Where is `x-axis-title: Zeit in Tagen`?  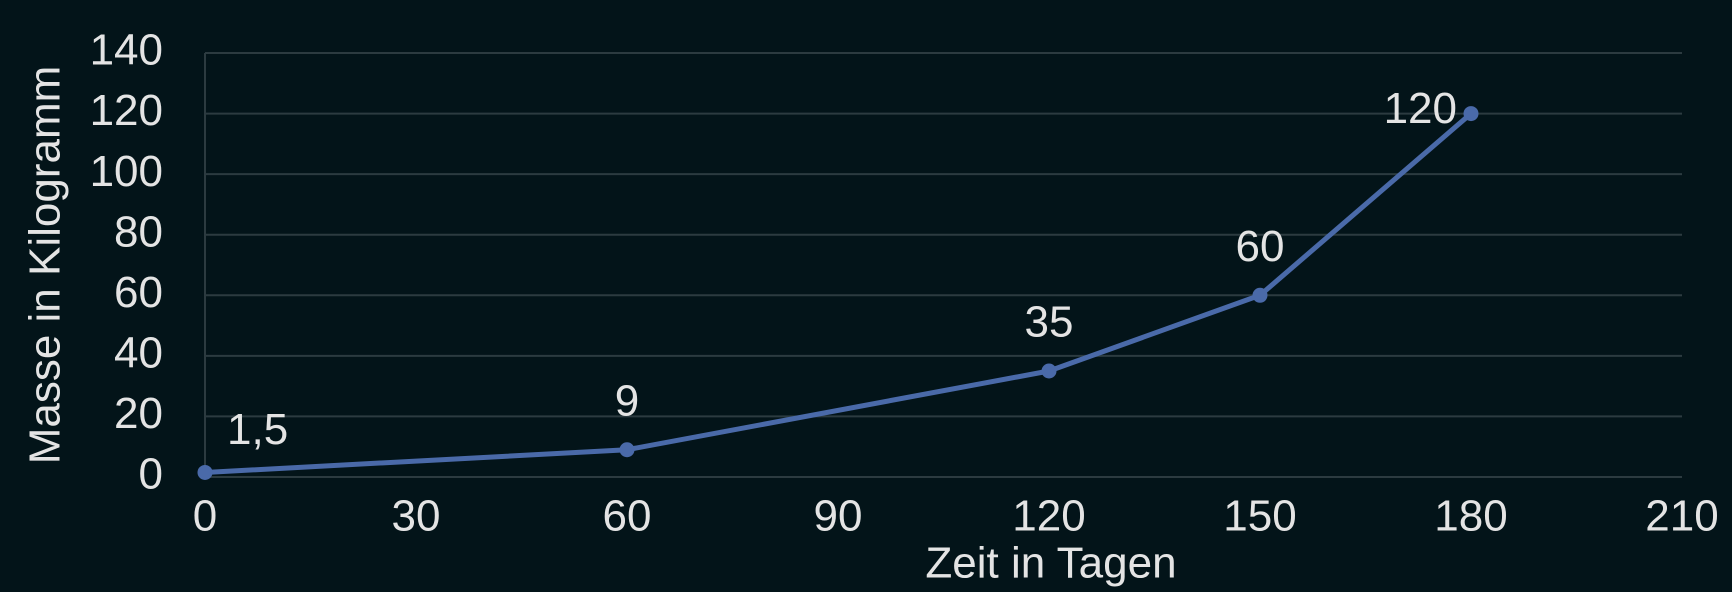
x-axis-title: Zeit in Tagen is located at coordinates (1050, 563).